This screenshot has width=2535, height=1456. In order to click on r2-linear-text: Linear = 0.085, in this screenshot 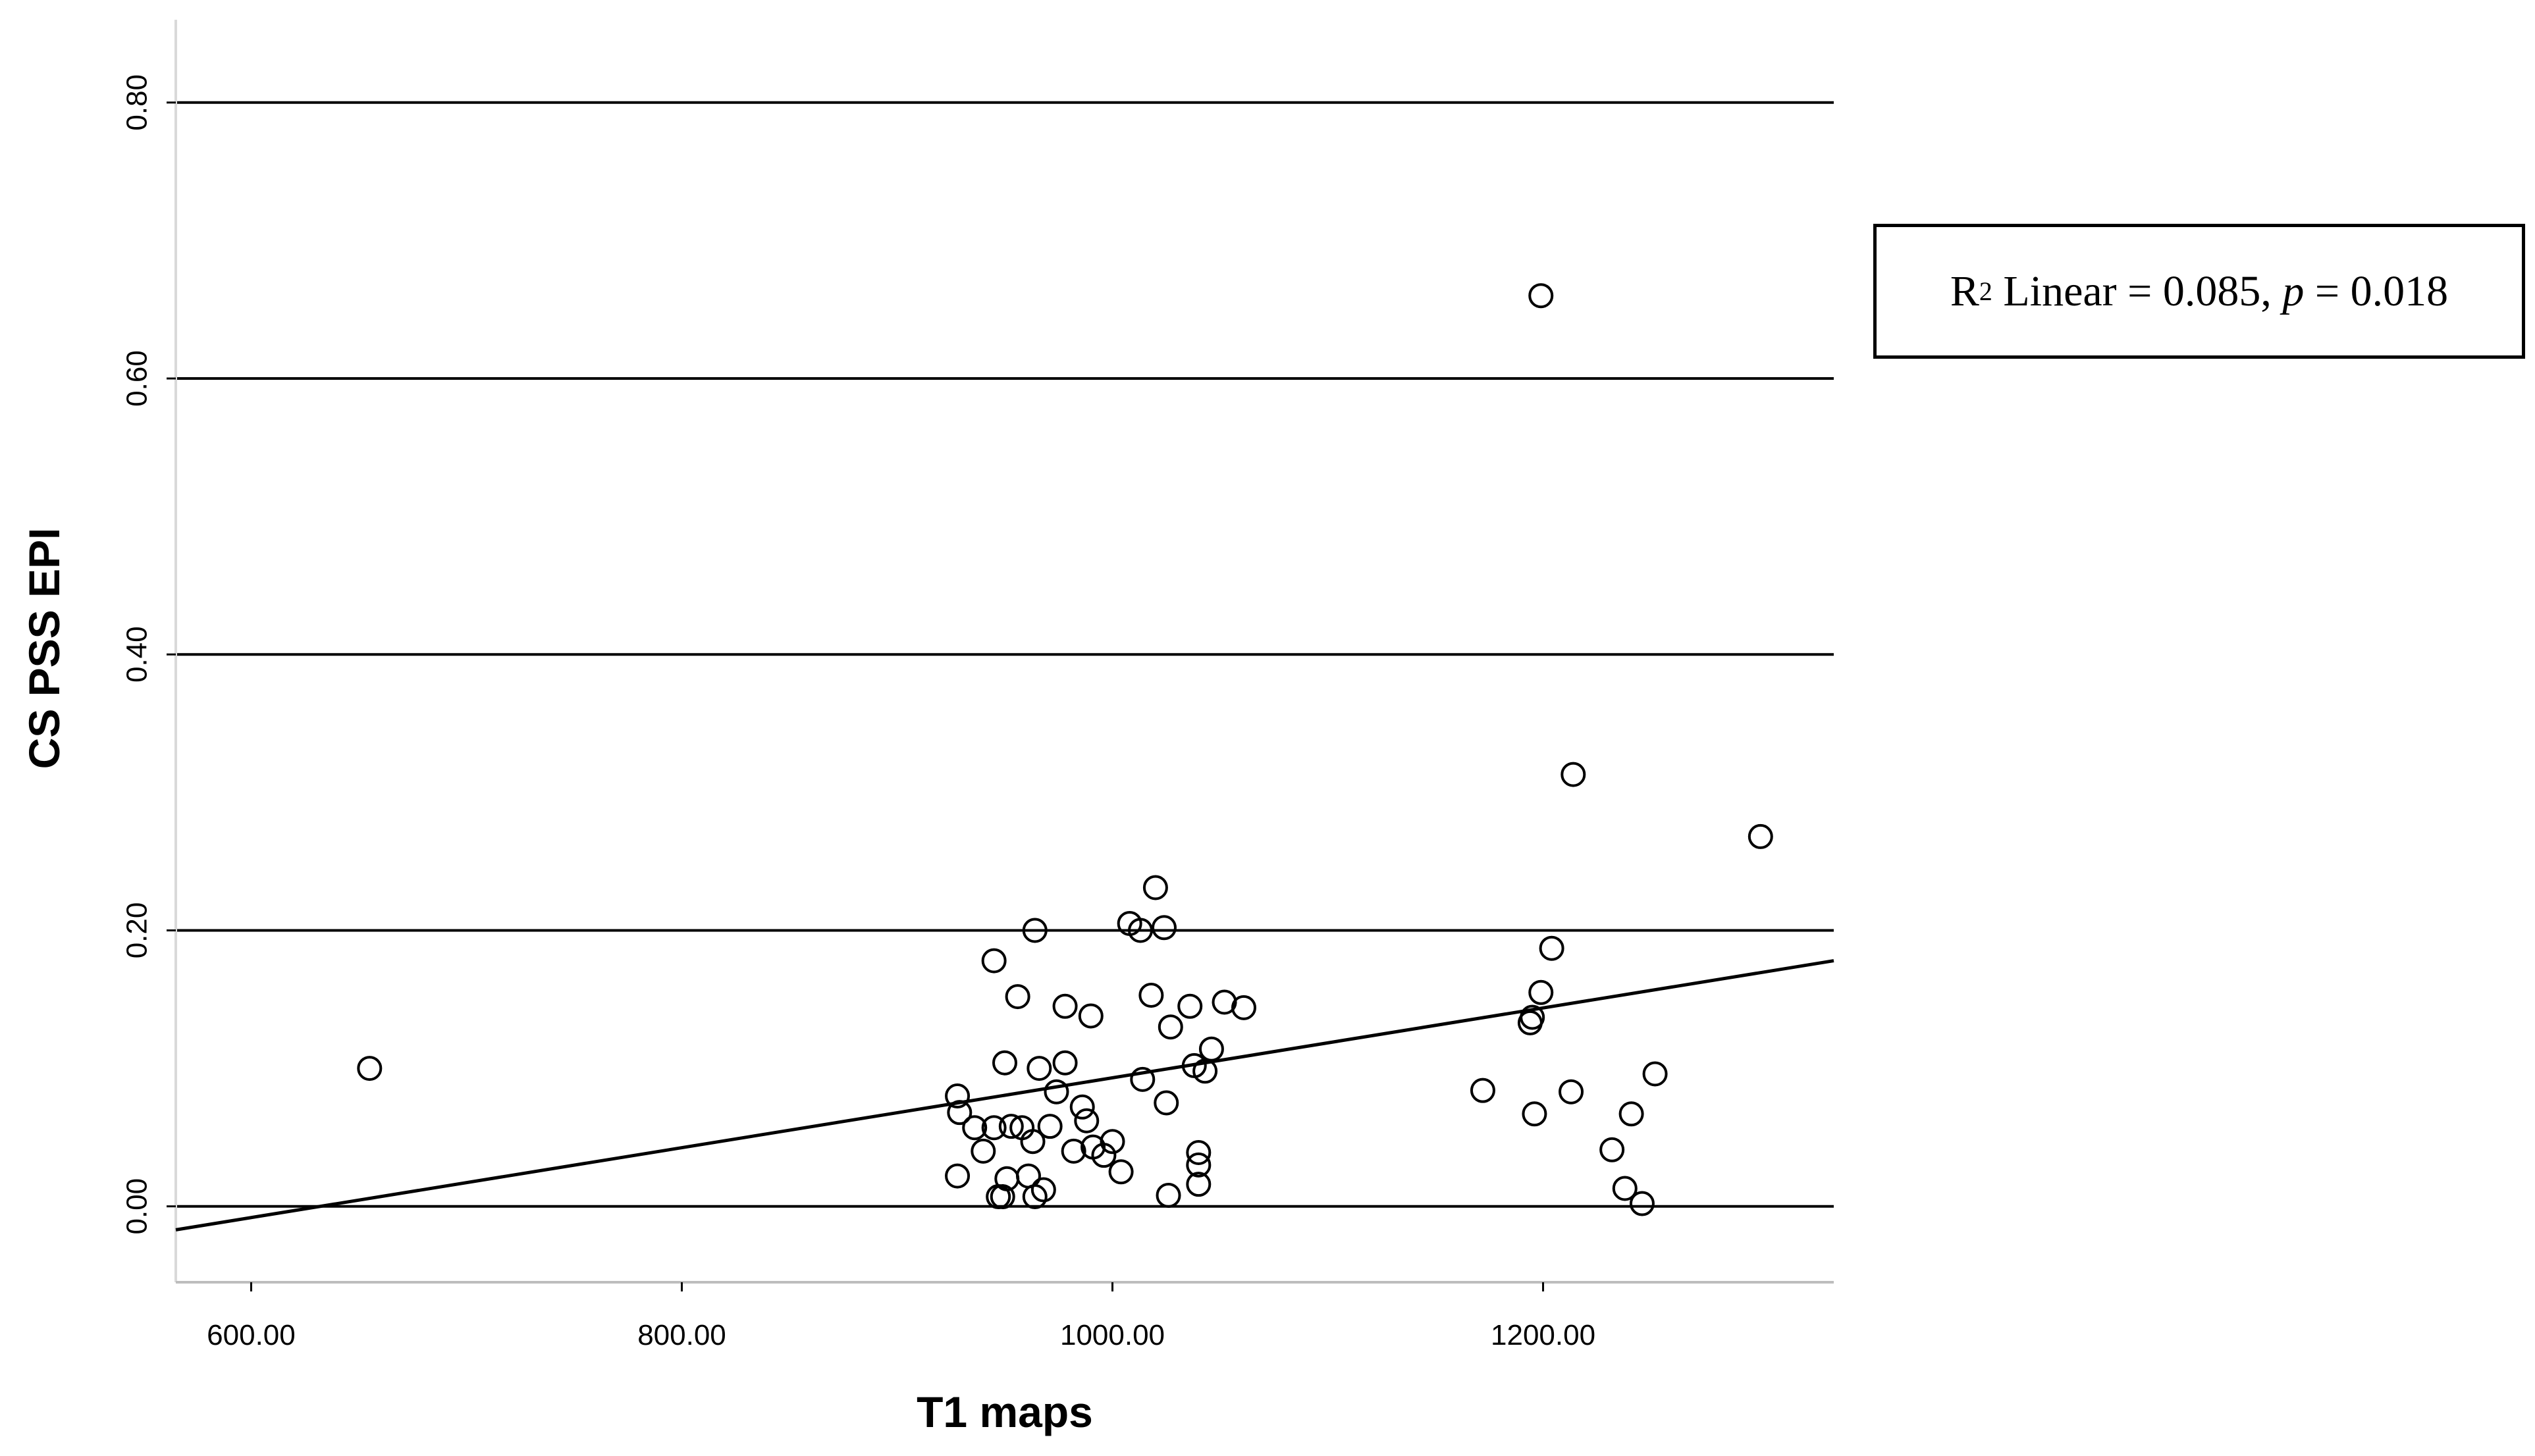, I will do `click(2137, 291)`.